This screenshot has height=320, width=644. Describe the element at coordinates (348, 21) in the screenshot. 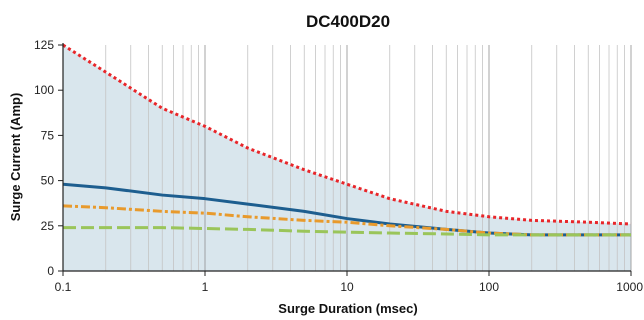

I see `chart-title: DC400D20` at that location.